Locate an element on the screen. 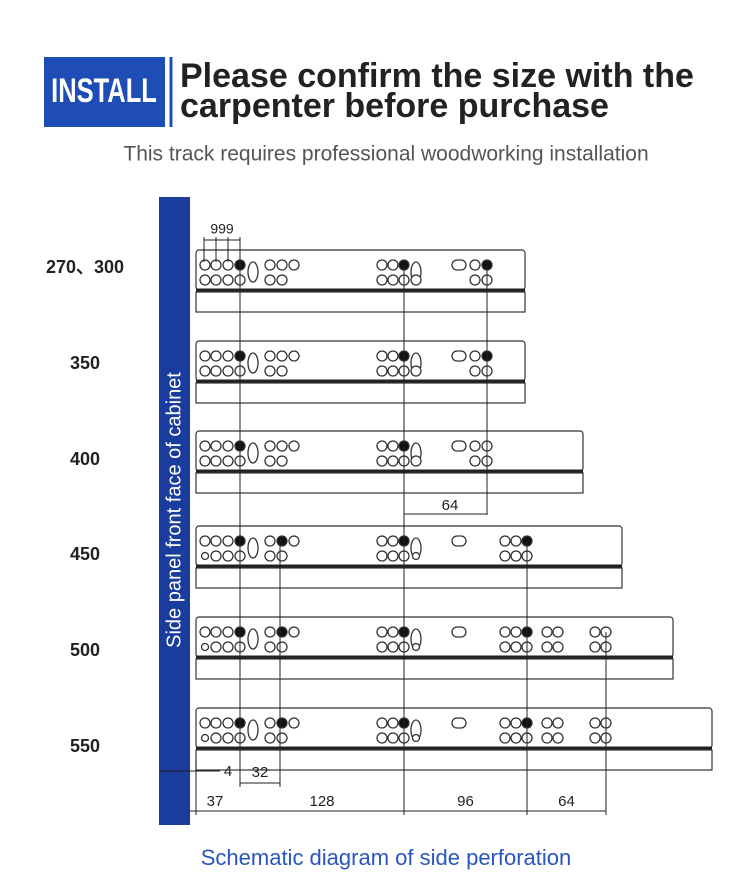 The width and height of the screenshot is (750, 892). row-label: 350 is located at coordinates (85, 363).